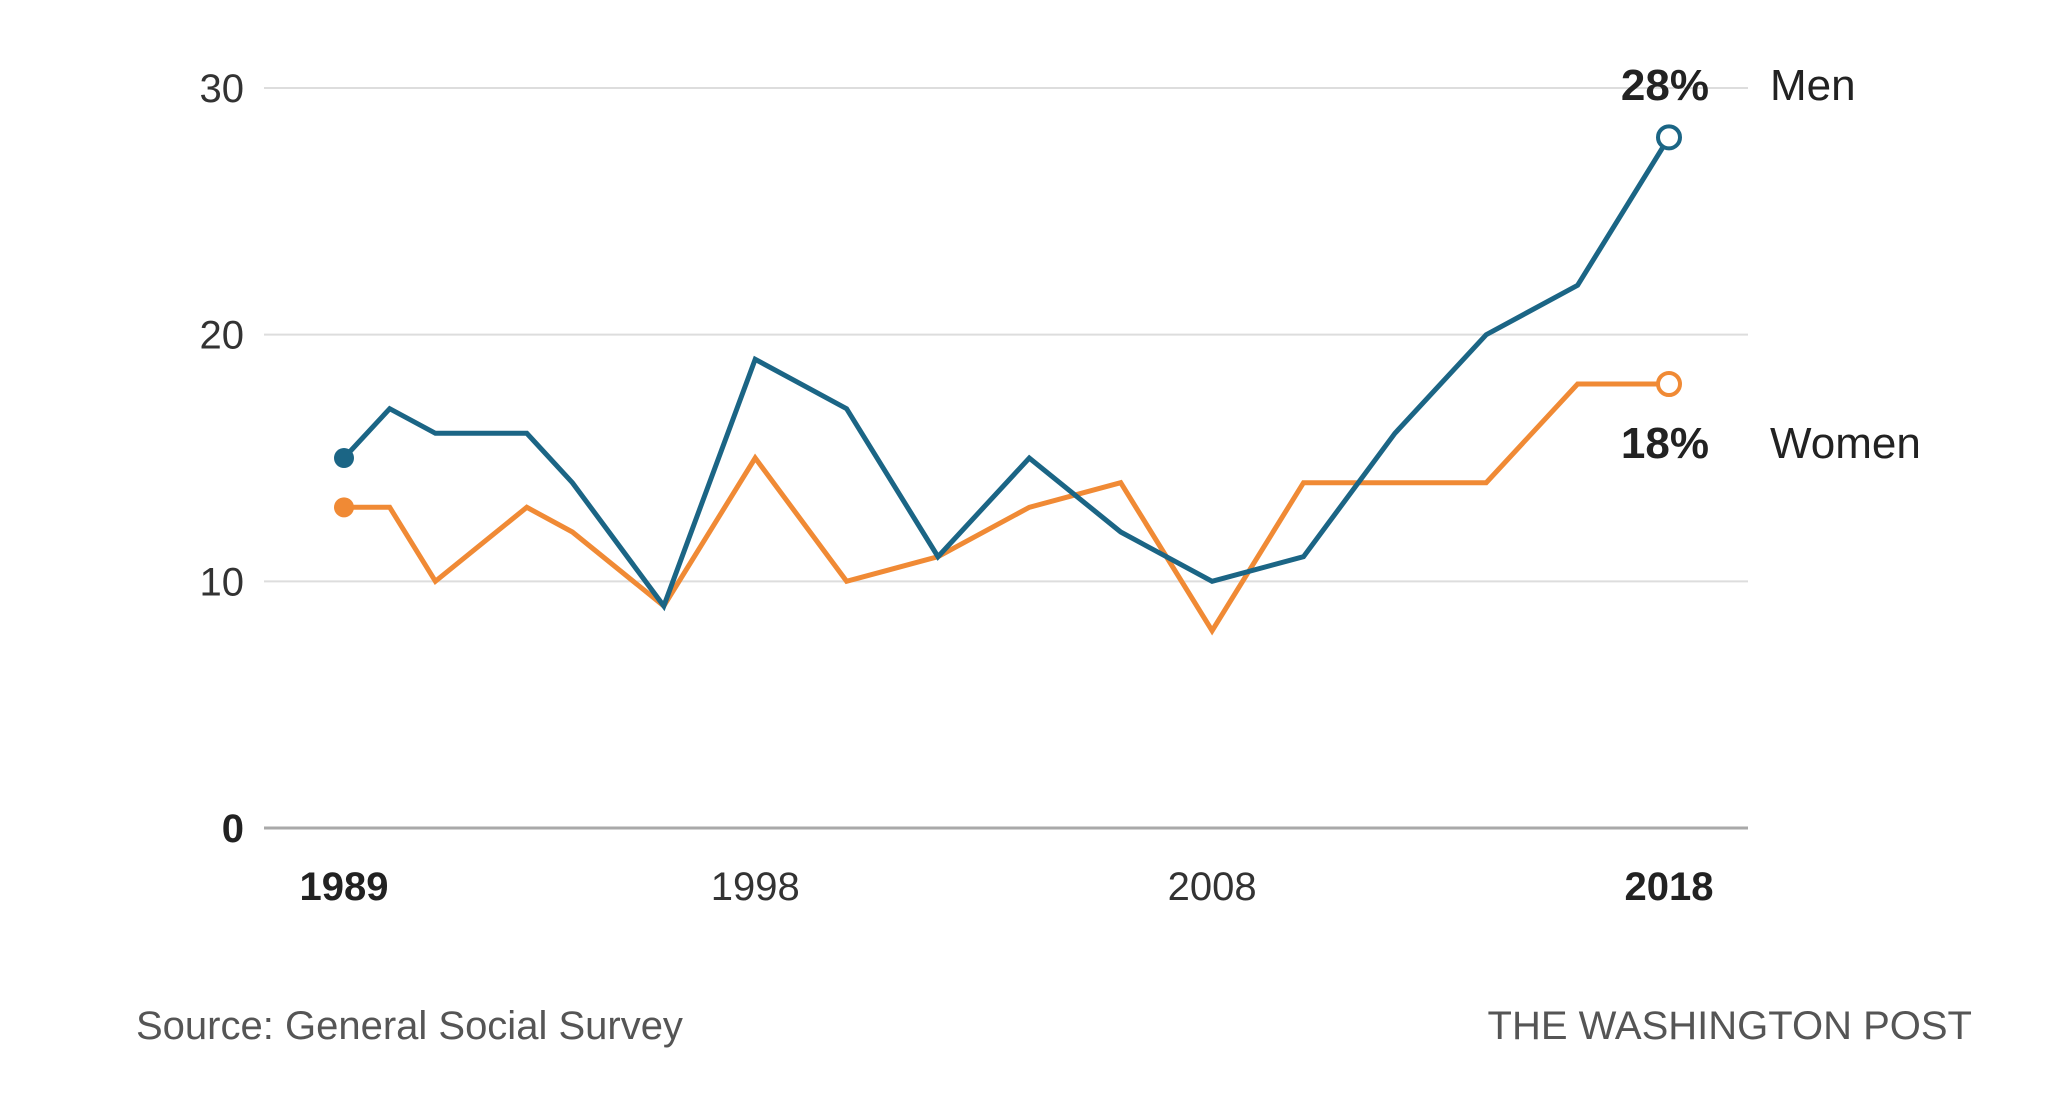  What do you see at coordinates (755, 887) in the screenshot?
I see `x-tick-label-1998: 1998` at bounding box center [755, 887].